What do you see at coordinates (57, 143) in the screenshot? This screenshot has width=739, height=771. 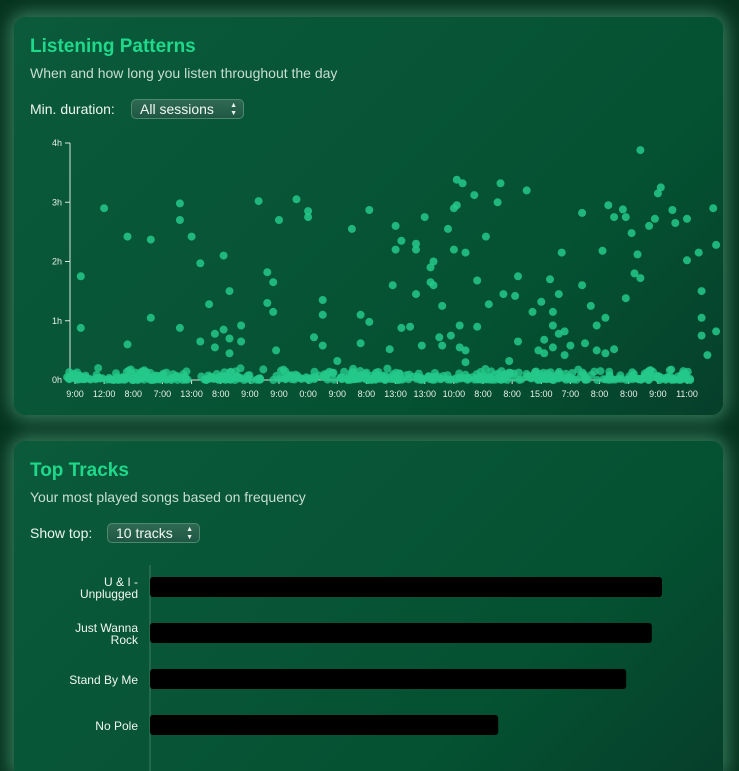 I see `y-tick-label: 4h` at bounding box center [57, 143].